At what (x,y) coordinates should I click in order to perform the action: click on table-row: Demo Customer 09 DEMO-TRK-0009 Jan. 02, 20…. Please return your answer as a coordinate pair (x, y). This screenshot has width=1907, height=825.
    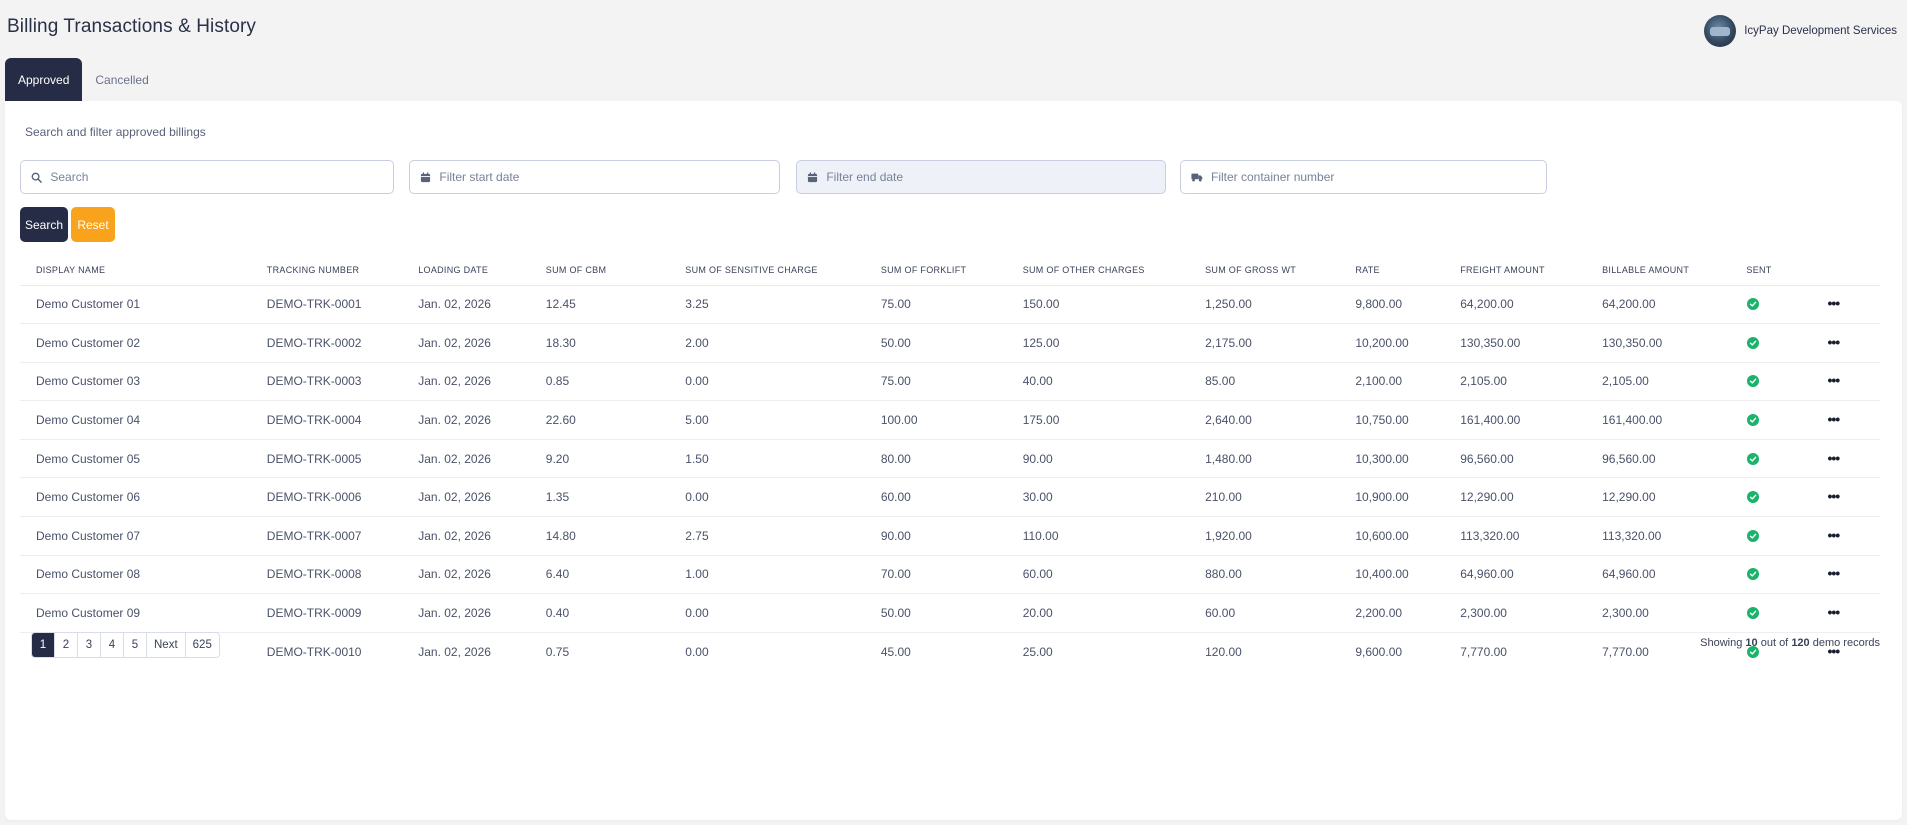
    Looking at the image, I should click on (950, 613).